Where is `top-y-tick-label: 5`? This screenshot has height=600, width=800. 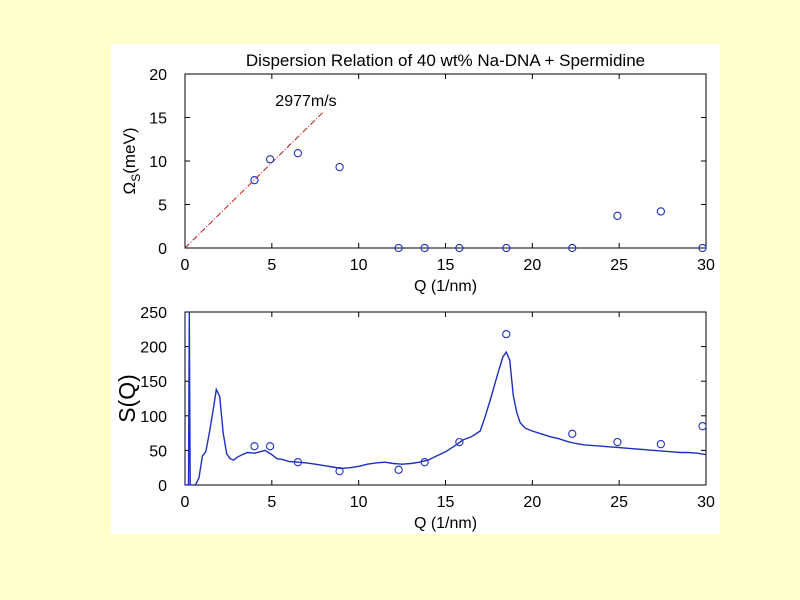
top-y-tick-label: 5 is located at coordinates (162, 206).